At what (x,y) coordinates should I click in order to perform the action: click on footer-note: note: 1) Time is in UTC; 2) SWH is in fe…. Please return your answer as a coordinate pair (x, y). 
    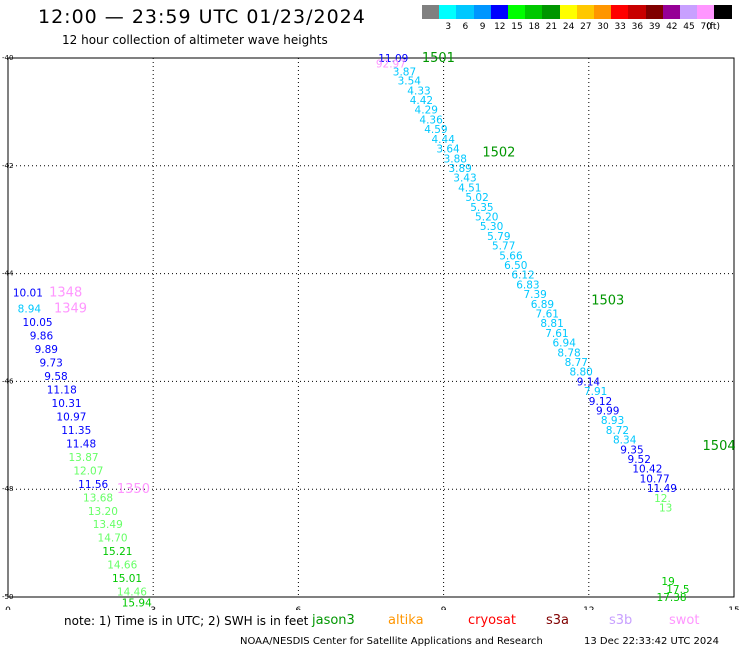
    Looking at the image, I should click on (186, 621).